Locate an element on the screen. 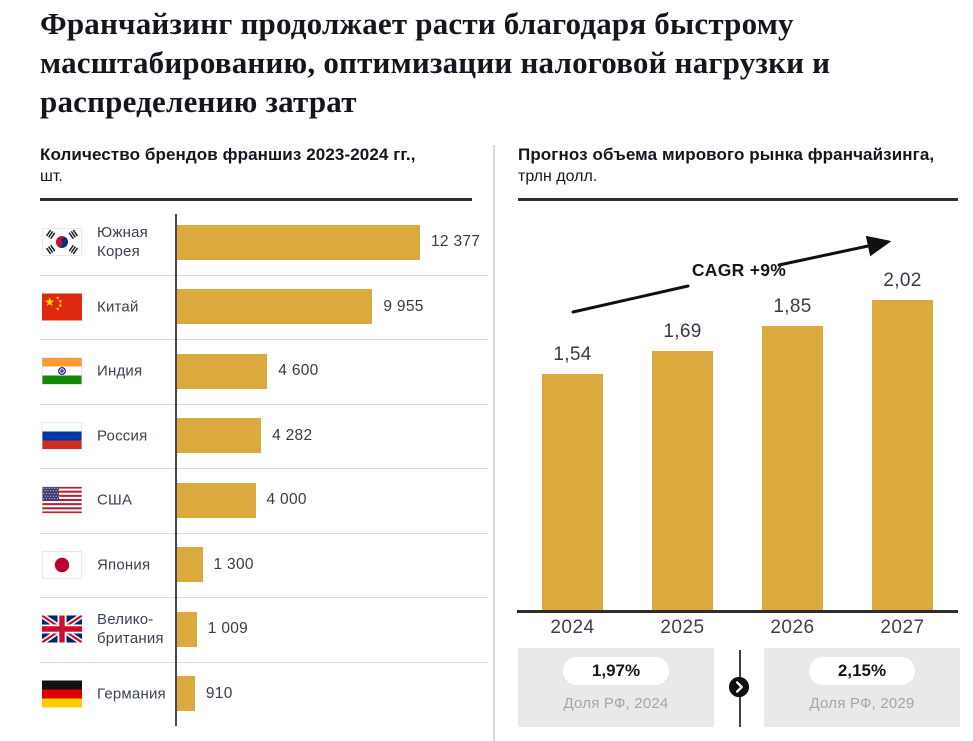 This screenshot has width=973, height=741. share-percent-pill: 2,15% is located at coordinates (862, 671).